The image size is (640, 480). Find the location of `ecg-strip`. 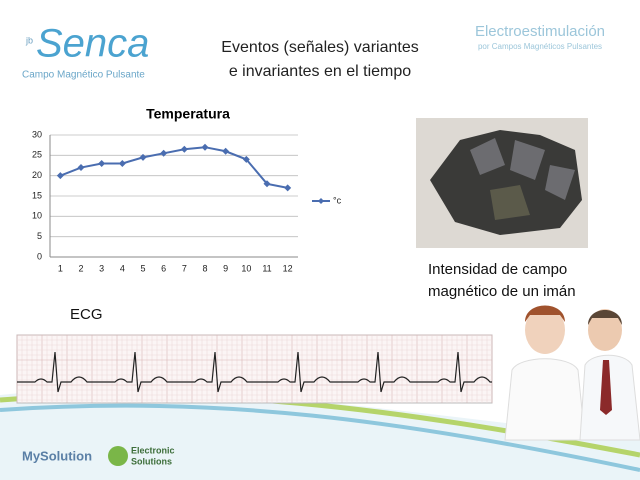

ecg-strip is located at coordinates (254, 369).